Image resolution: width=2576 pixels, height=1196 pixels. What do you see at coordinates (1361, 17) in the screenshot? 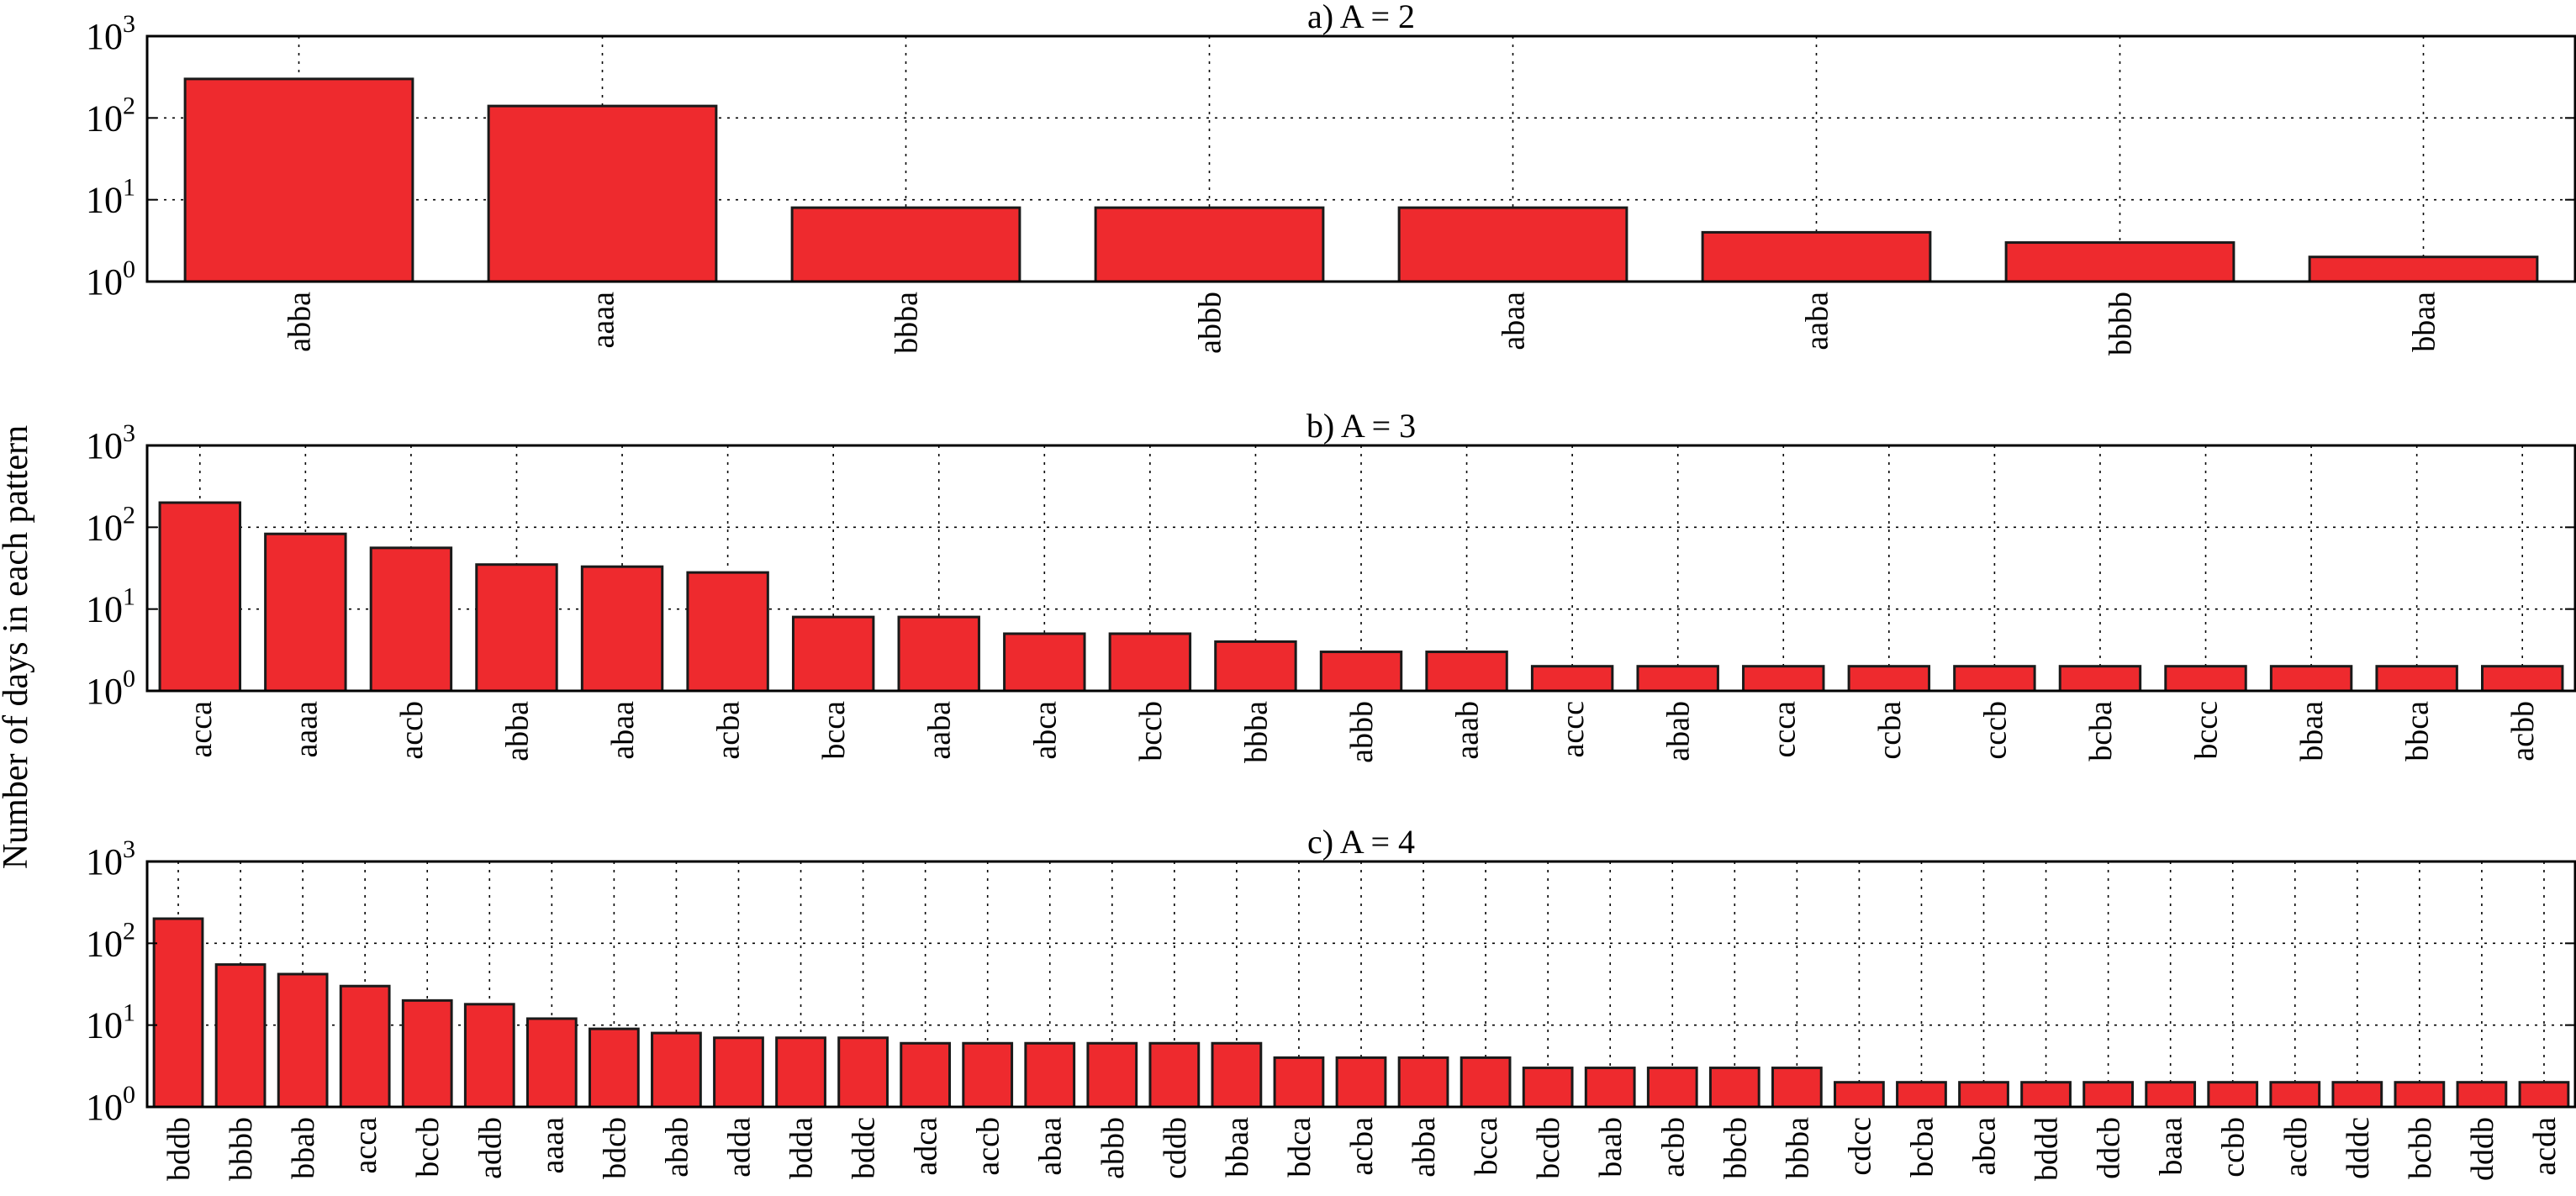
I see `panel-title: a) A = 2` at bounding box center [1361, 17].